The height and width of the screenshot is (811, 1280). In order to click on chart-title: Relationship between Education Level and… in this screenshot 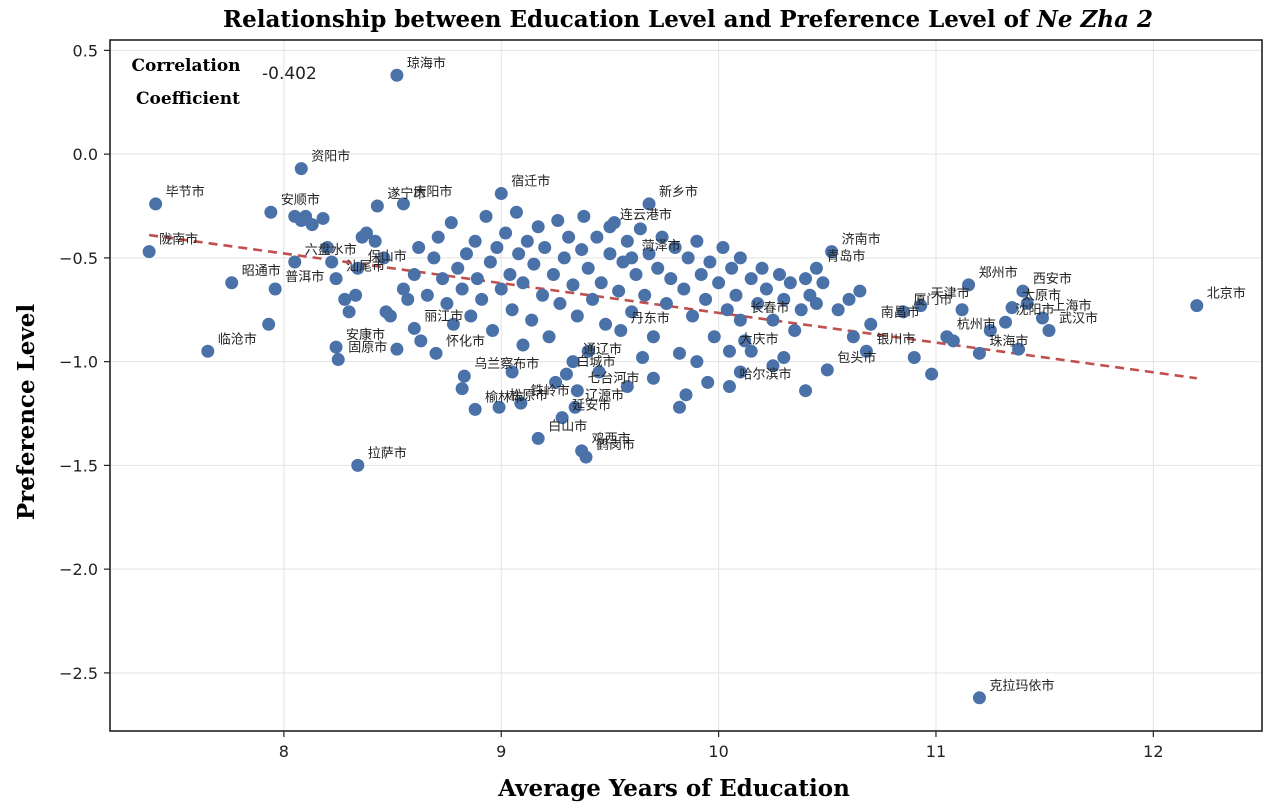, I will do `click(688, 19)`.